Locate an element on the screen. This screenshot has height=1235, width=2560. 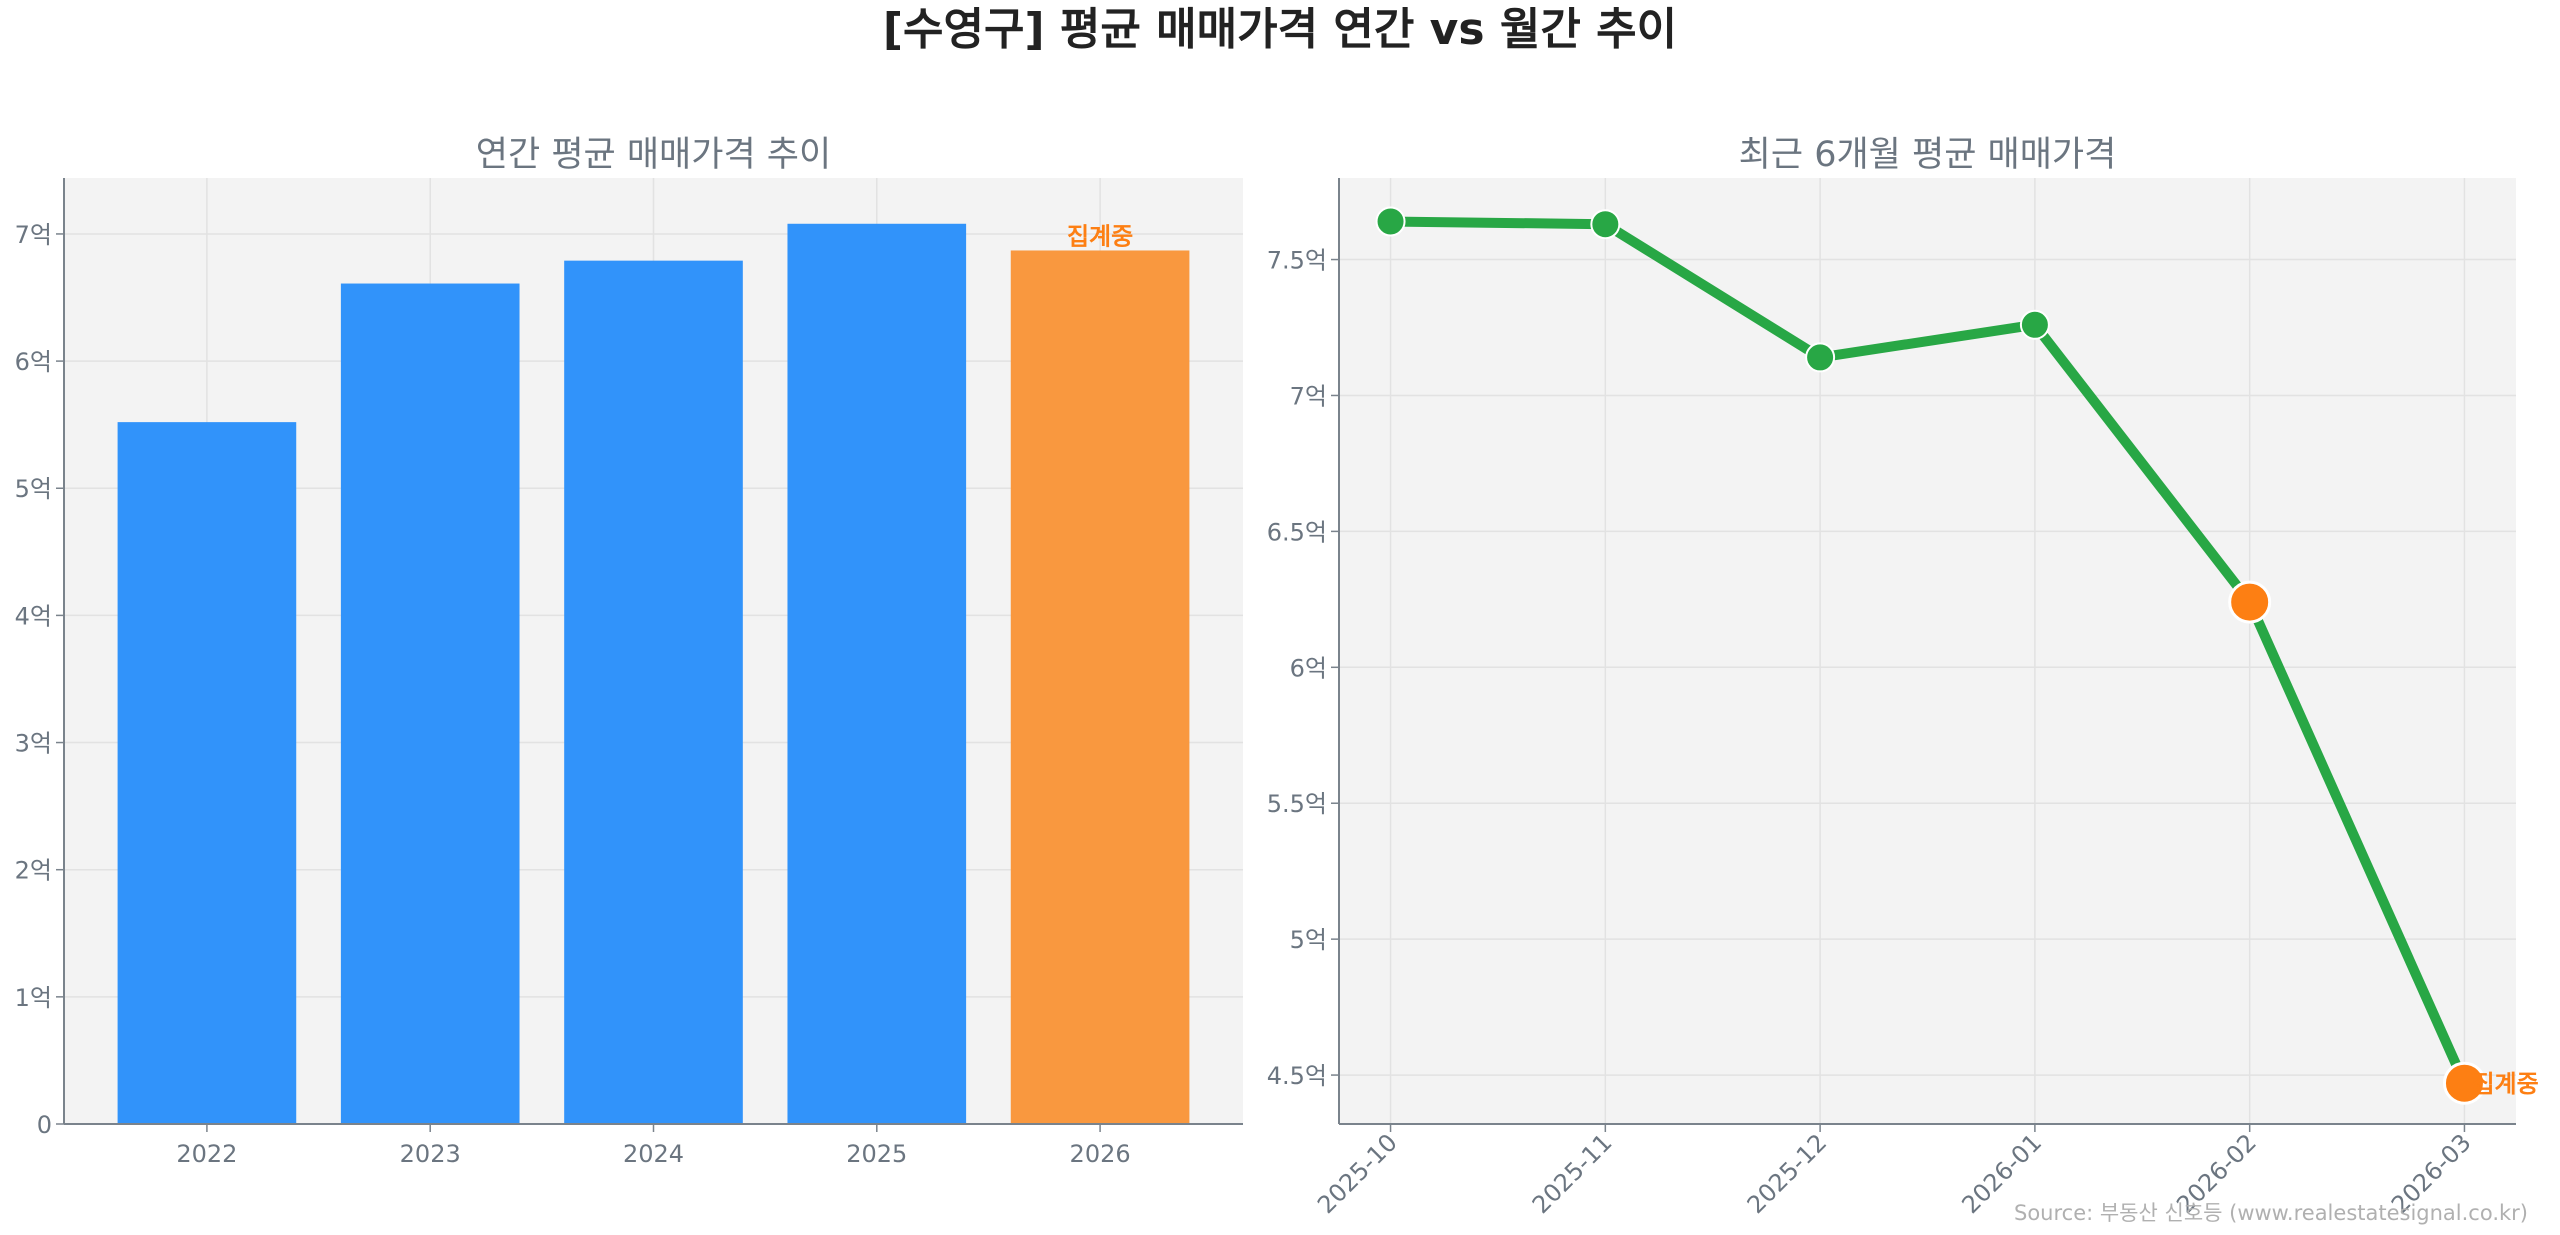
x-tick-label: 2025 is located at coordinates (876, 1154).